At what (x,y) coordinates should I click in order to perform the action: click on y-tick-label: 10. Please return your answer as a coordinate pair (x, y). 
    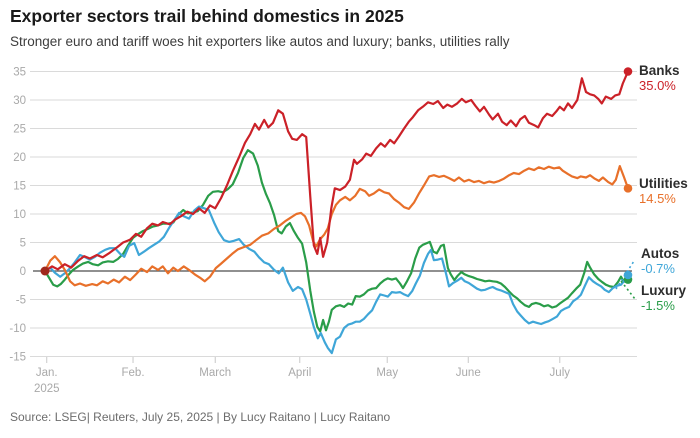
    Looking at the image, I should click on (19, 215).